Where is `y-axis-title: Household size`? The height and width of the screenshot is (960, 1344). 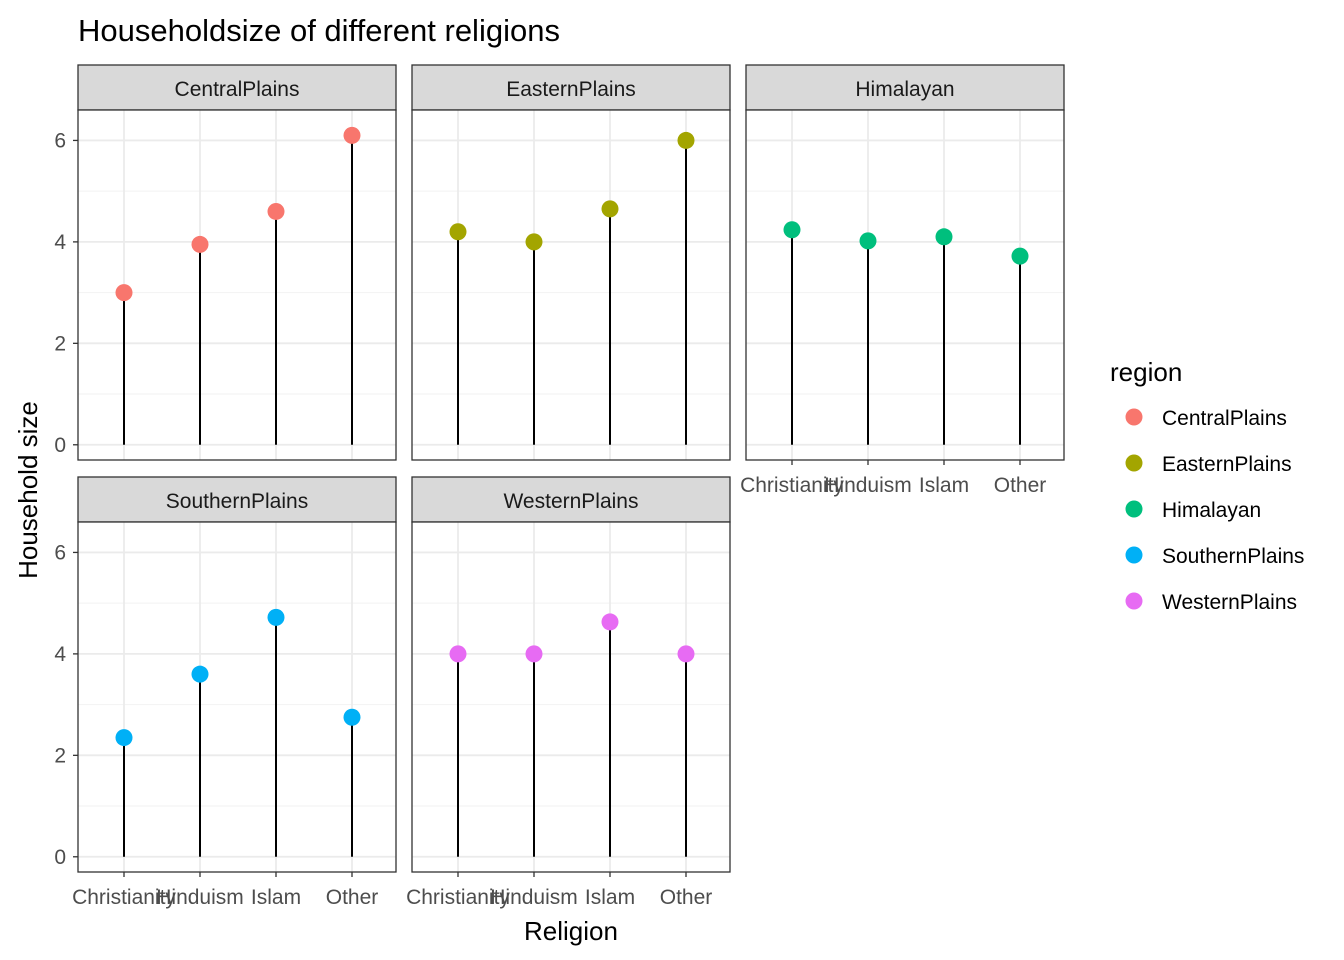 y-axis-title: Household size is located at coordinates (28, 490).